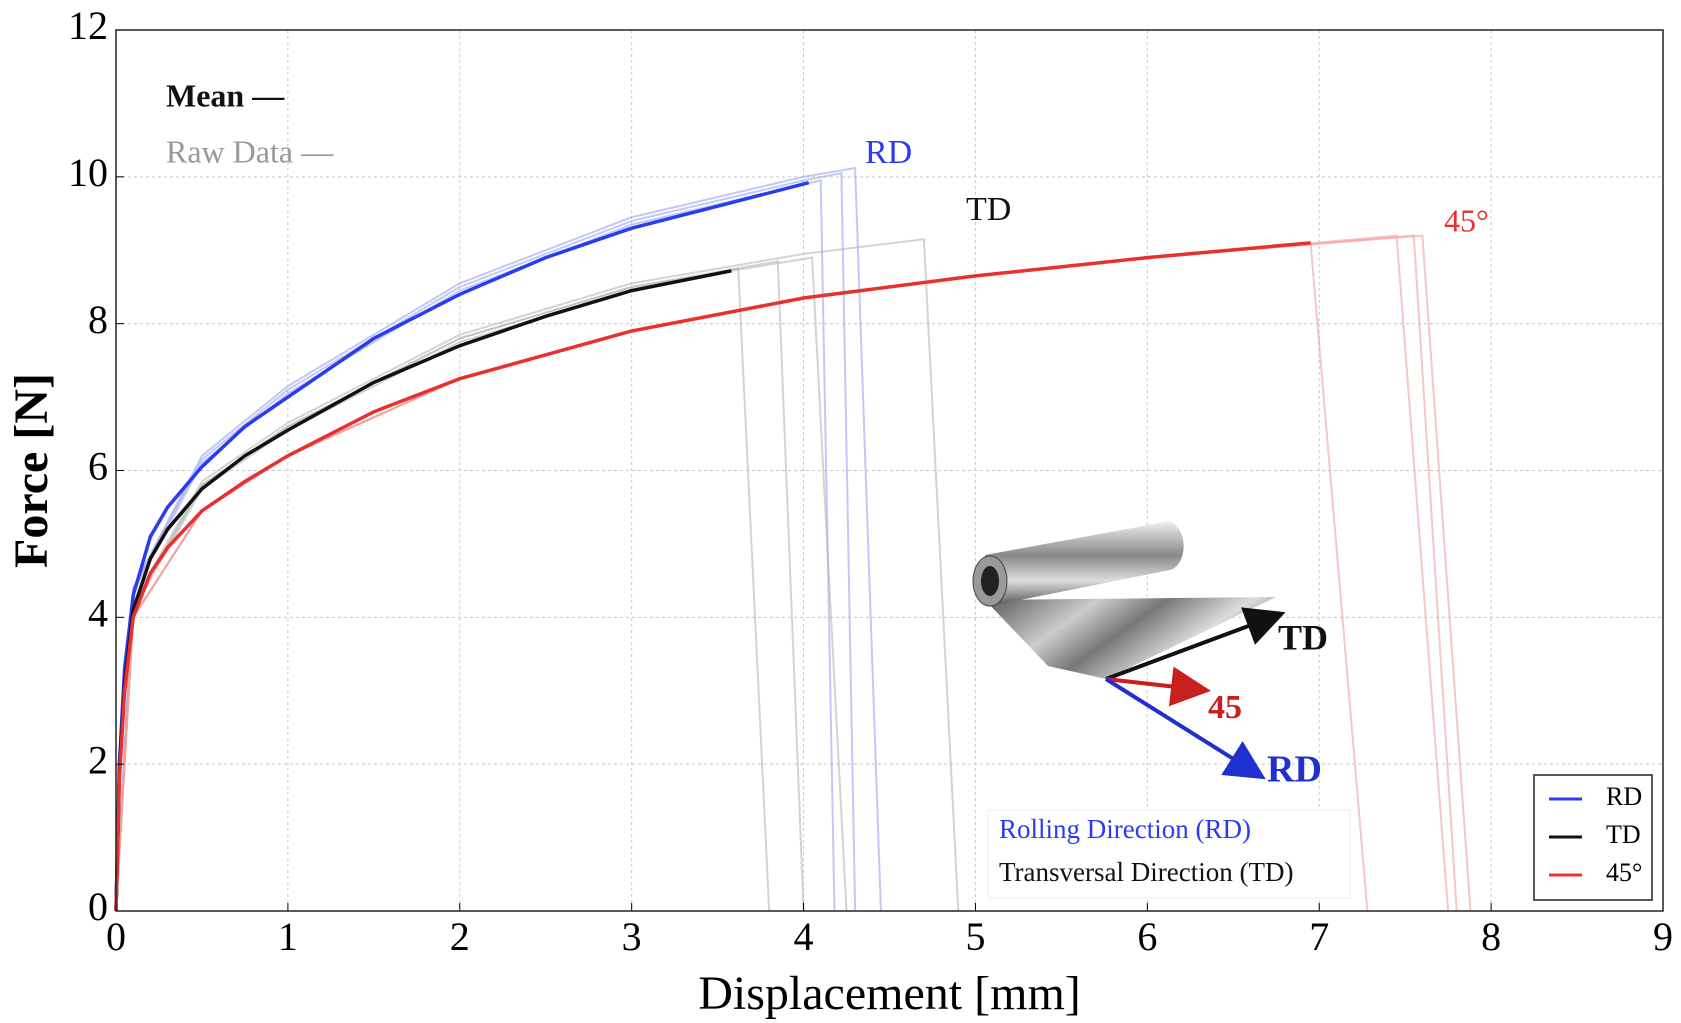  What do you see at coordinates (1146, 872) in the screenshot?
I see `caption: Transversal Direction (TD)` at bounding box center [1146, 872].